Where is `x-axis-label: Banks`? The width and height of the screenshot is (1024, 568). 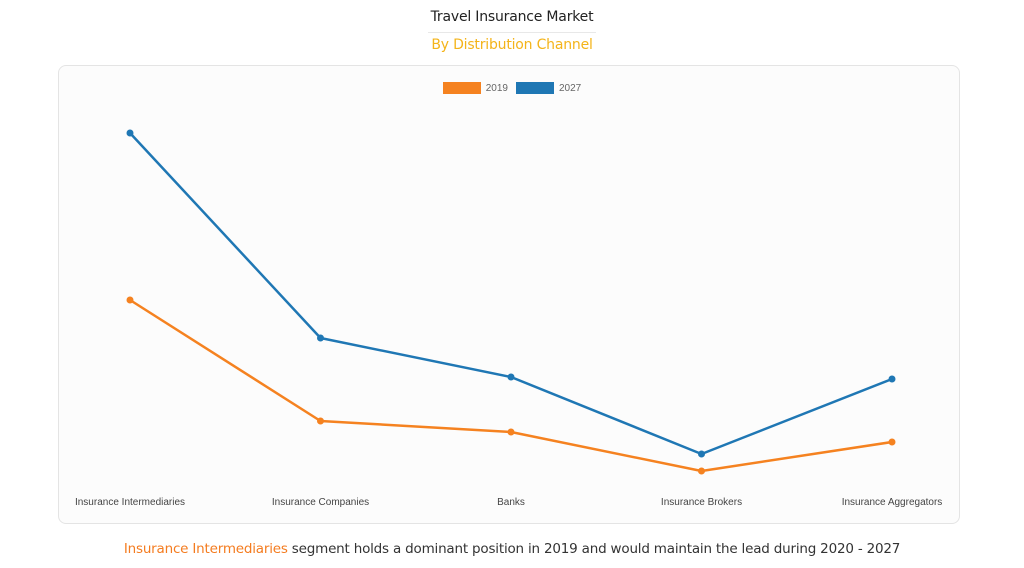 x-axis-label: Banks is located at coordinates (511, 502).